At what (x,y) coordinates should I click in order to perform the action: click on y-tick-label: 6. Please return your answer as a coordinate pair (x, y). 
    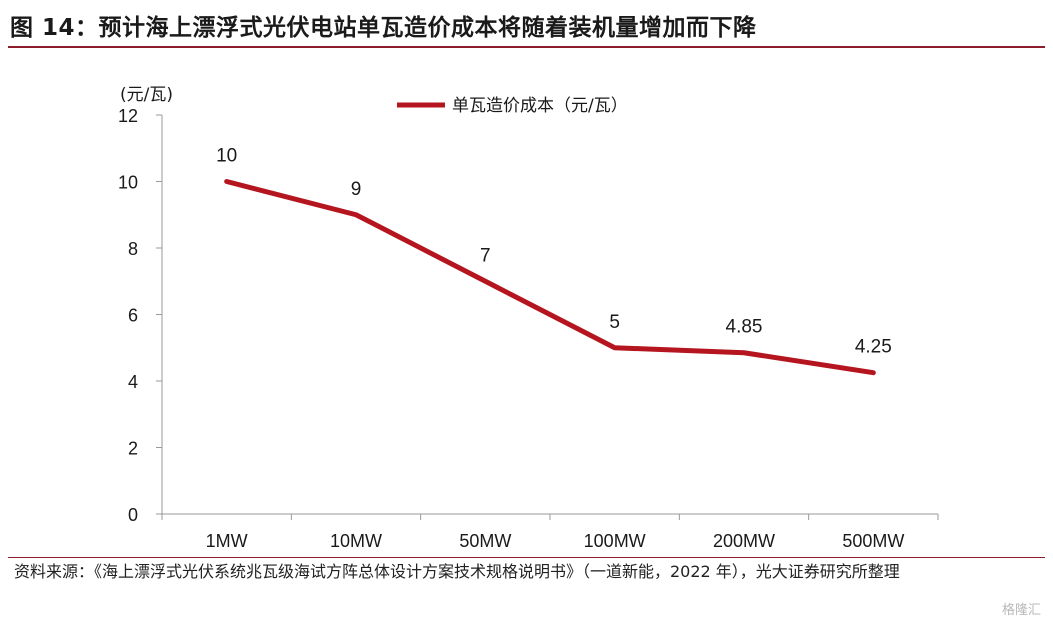
    Looking at the image, I should click on (133, 316).